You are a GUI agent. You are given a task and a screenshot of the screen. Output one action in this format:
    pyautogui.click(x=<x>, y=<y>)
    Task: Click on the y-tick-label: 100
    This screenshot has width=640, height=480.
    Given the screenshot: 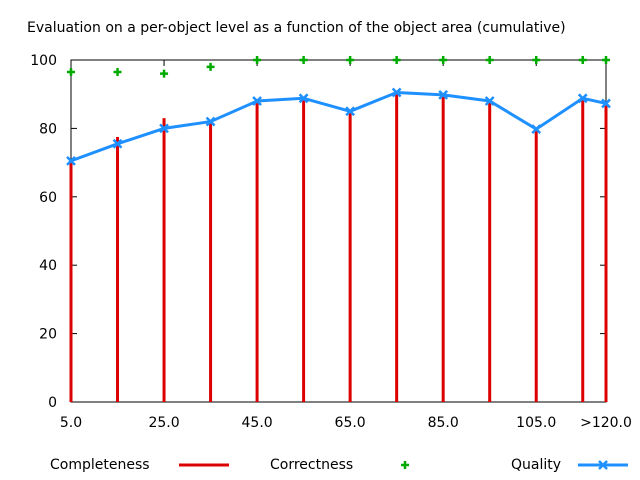 What is the action you would take?
    pyautogui.click(x=43, y=61)
    